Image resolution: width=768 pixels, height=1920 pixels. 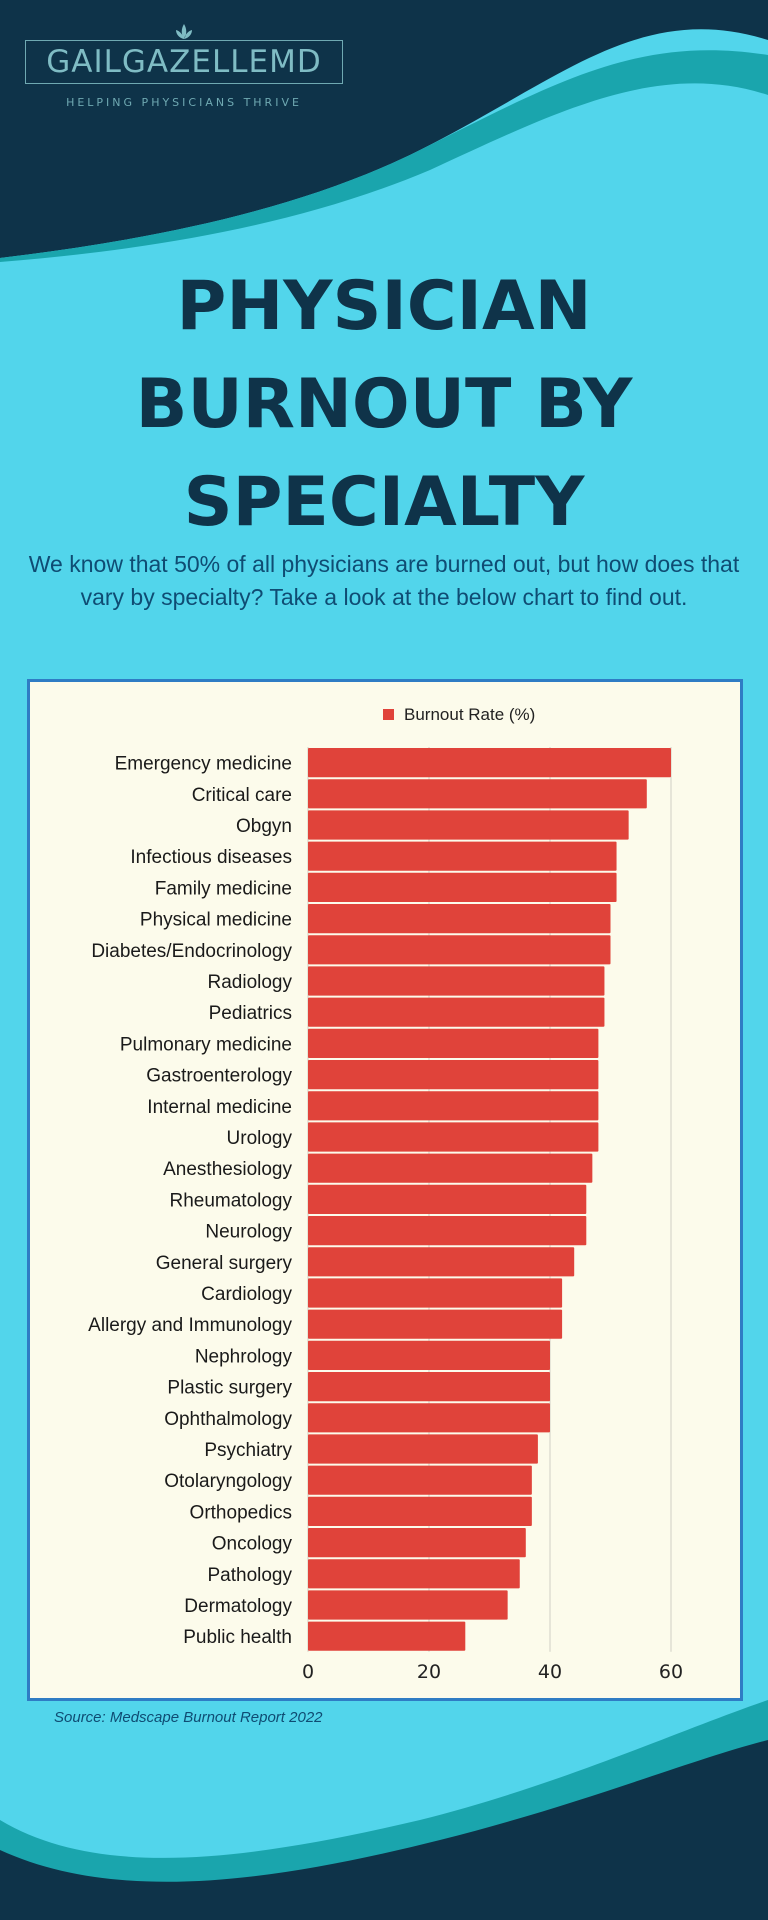 What do you see at coordinates (384, 306) in the screenshot?
I see `title-line: PHYSICIAN` at bounding box center [384, 306].